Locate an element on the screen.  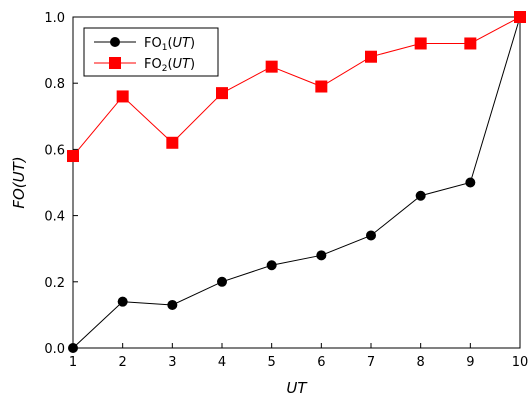
y-tick-label: 1.0 is located at coordinates (54, 18).